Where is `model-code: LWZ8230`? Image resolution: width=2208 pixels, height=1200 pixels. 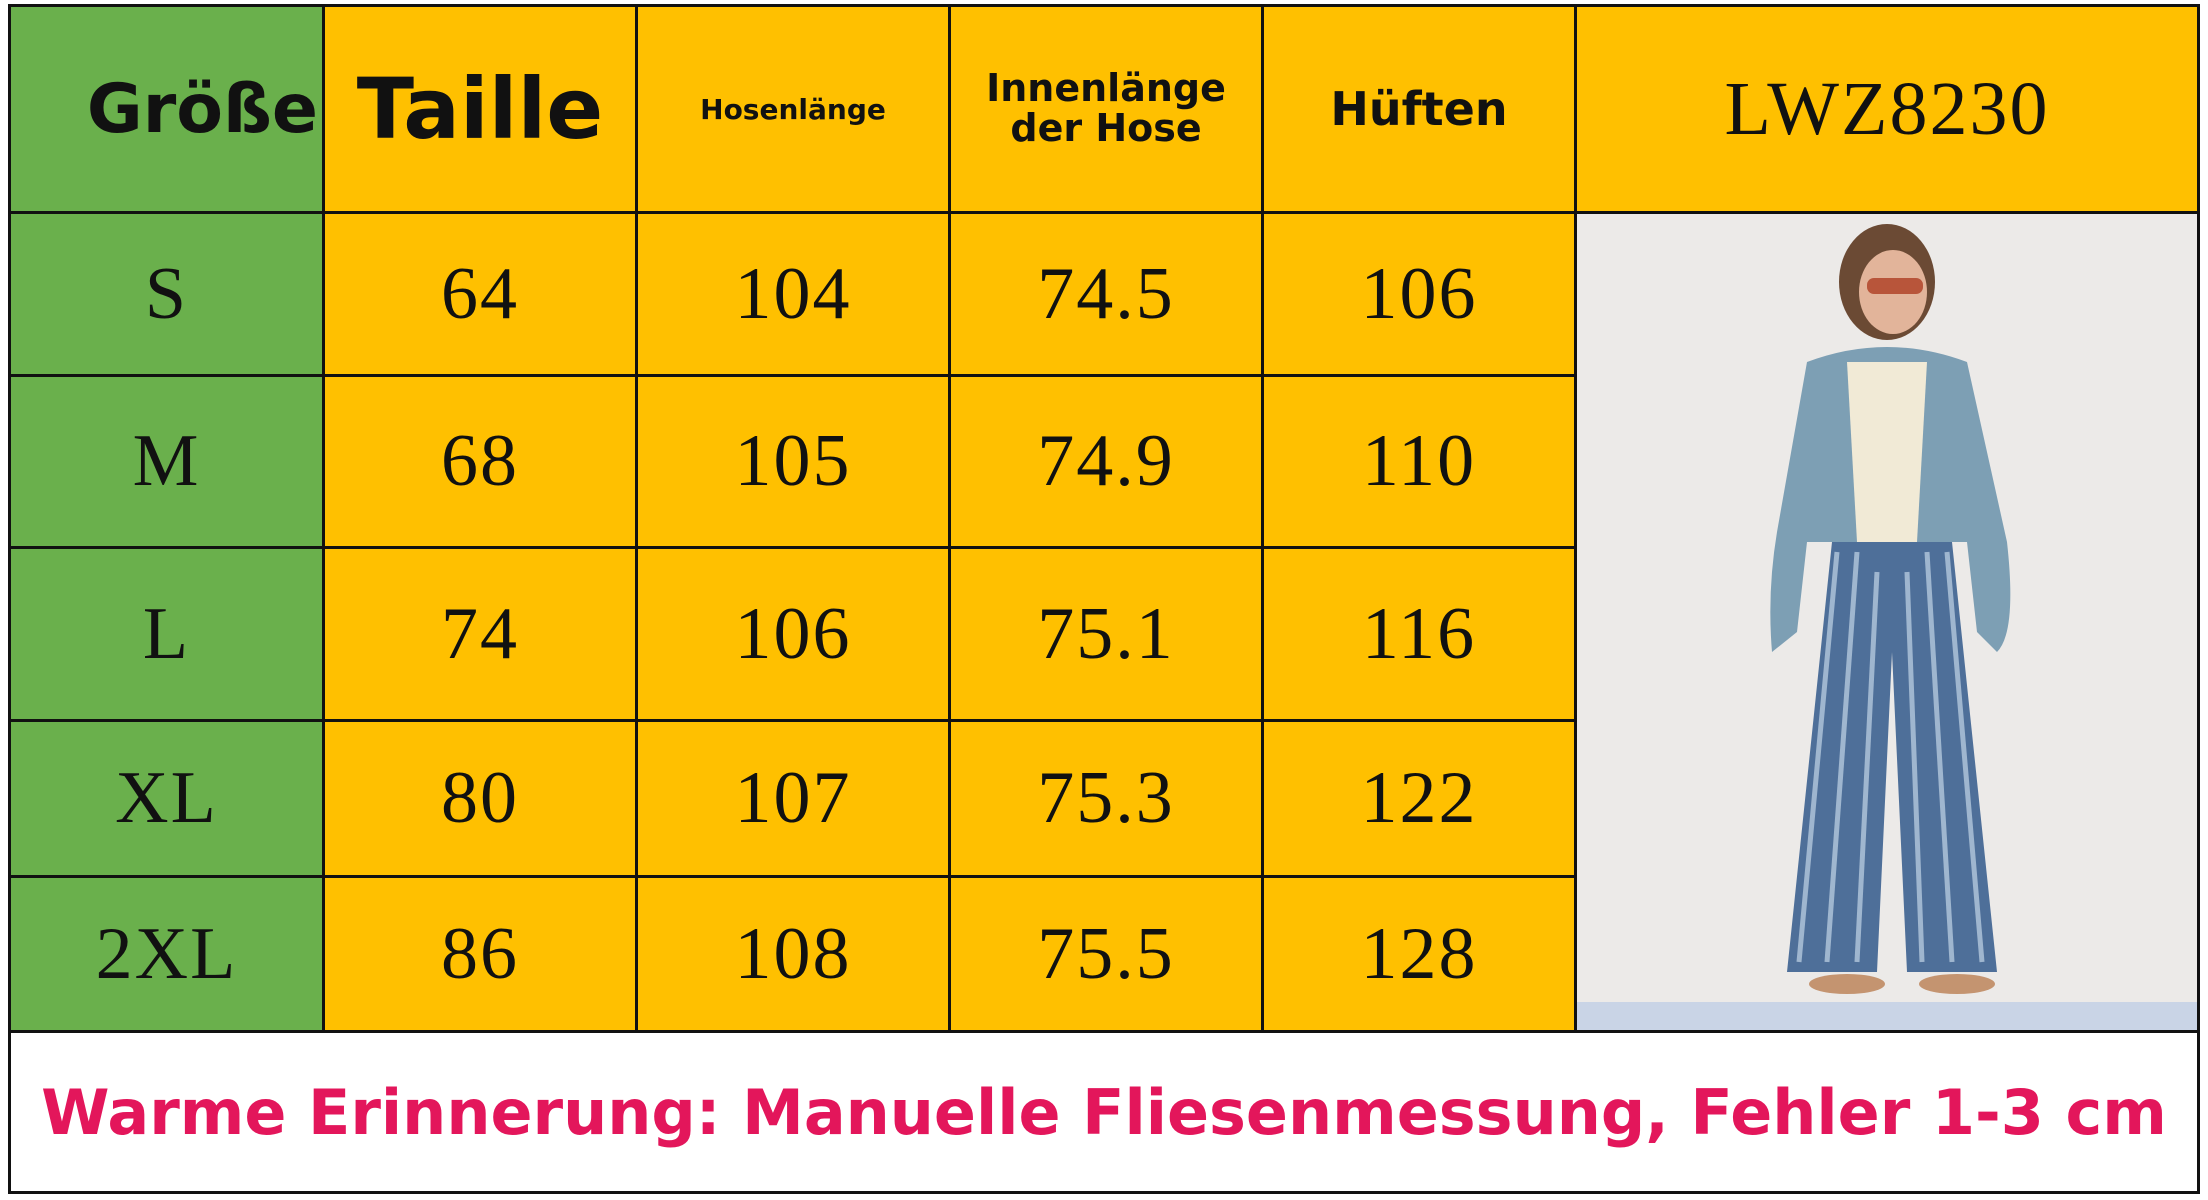
model-code: LWZ8230 is located at coordinates (1887, 109).